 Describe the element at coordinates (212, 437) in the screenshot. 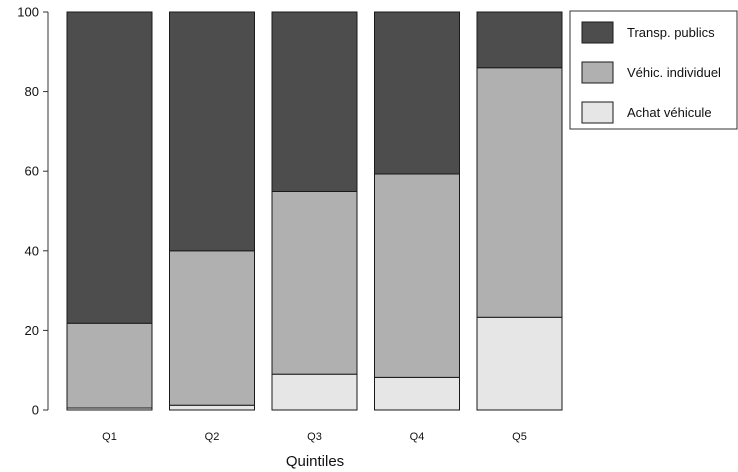

I see `x-tick-label: Q2` at that location.